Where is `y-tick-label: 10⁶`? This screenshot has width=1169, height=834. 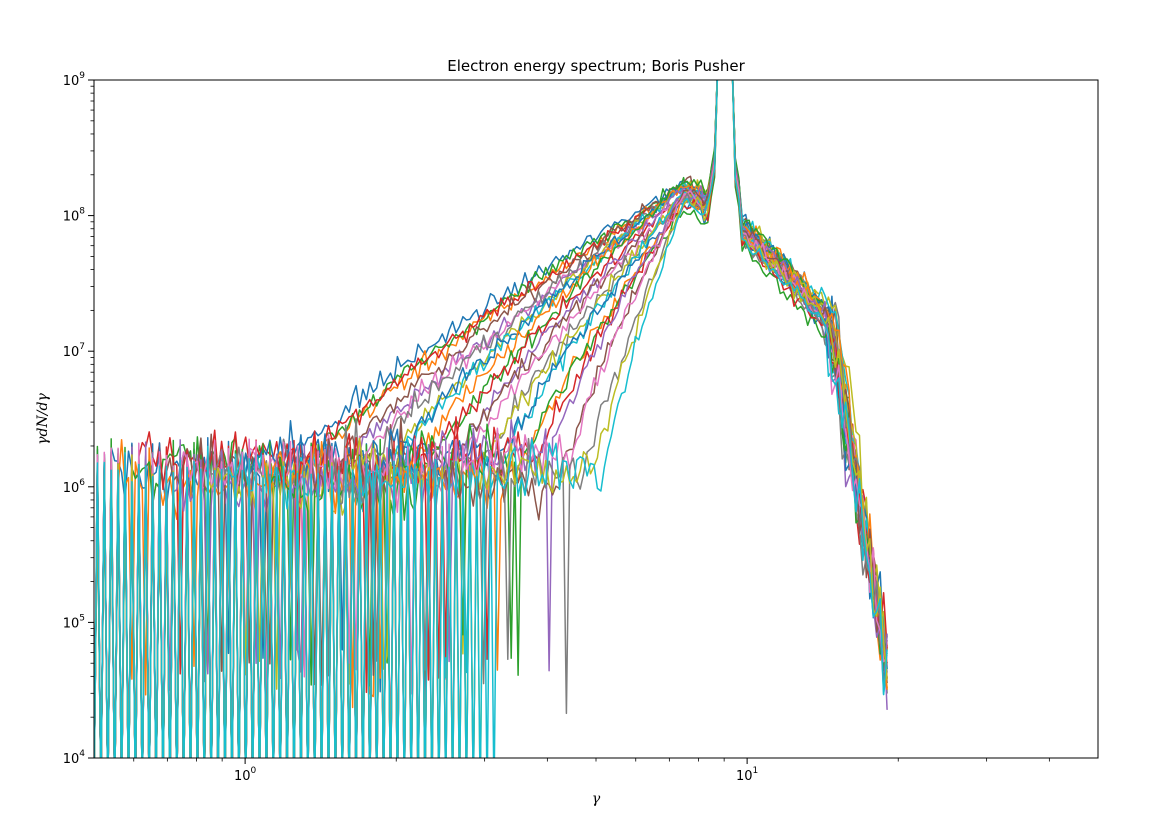 y-tick-label: 10⁶ is located at coordinates (74, 487).